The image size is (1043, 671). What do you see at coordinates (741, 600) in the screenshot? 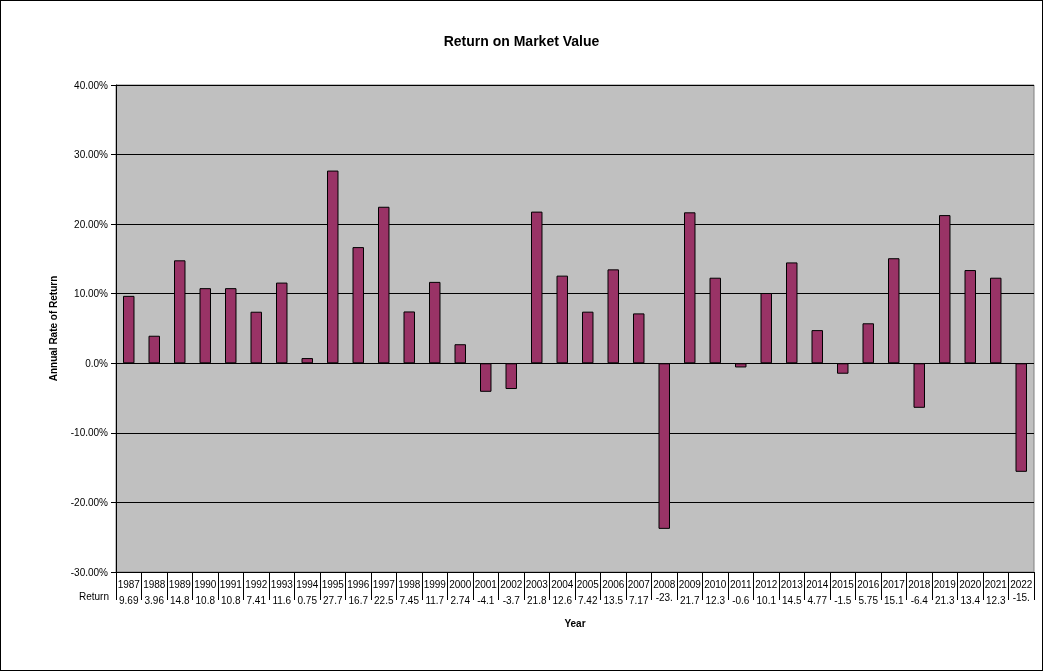
I see `data-label: -0.6` at bounding box center [741, 600].